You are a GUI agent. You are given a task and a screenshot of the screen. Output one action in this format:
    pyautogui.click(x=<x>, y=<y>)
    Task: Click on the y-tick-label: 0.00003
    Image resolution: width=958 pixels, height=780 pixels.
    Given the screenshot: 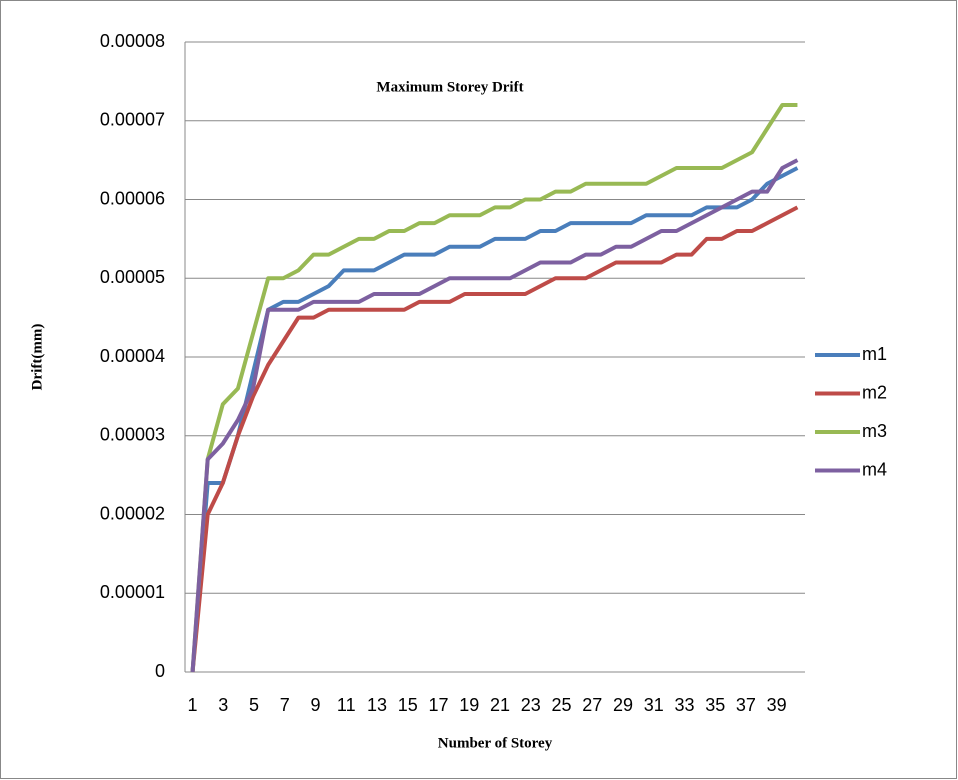 What is the action you would take?
    pyautogui.click(x=132, y=435)
    